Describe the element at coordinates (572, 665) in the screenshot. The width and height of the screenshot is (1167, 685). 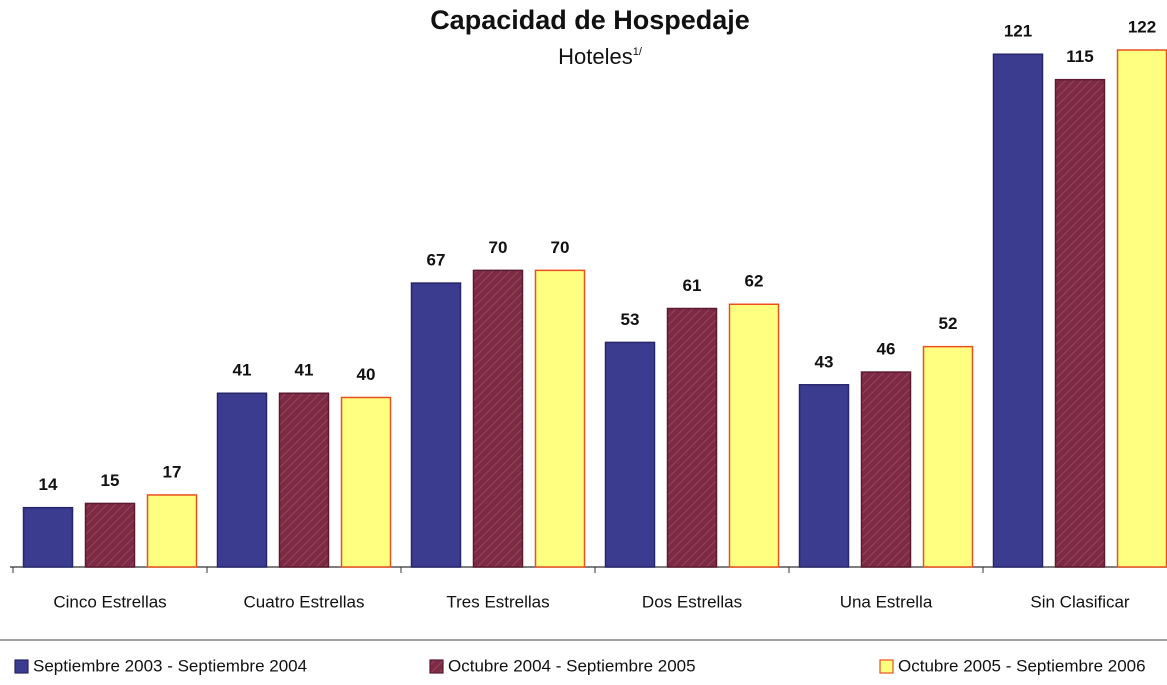
I see `legend-label: Octubre 2004 - Septiembre 2005` at that location.